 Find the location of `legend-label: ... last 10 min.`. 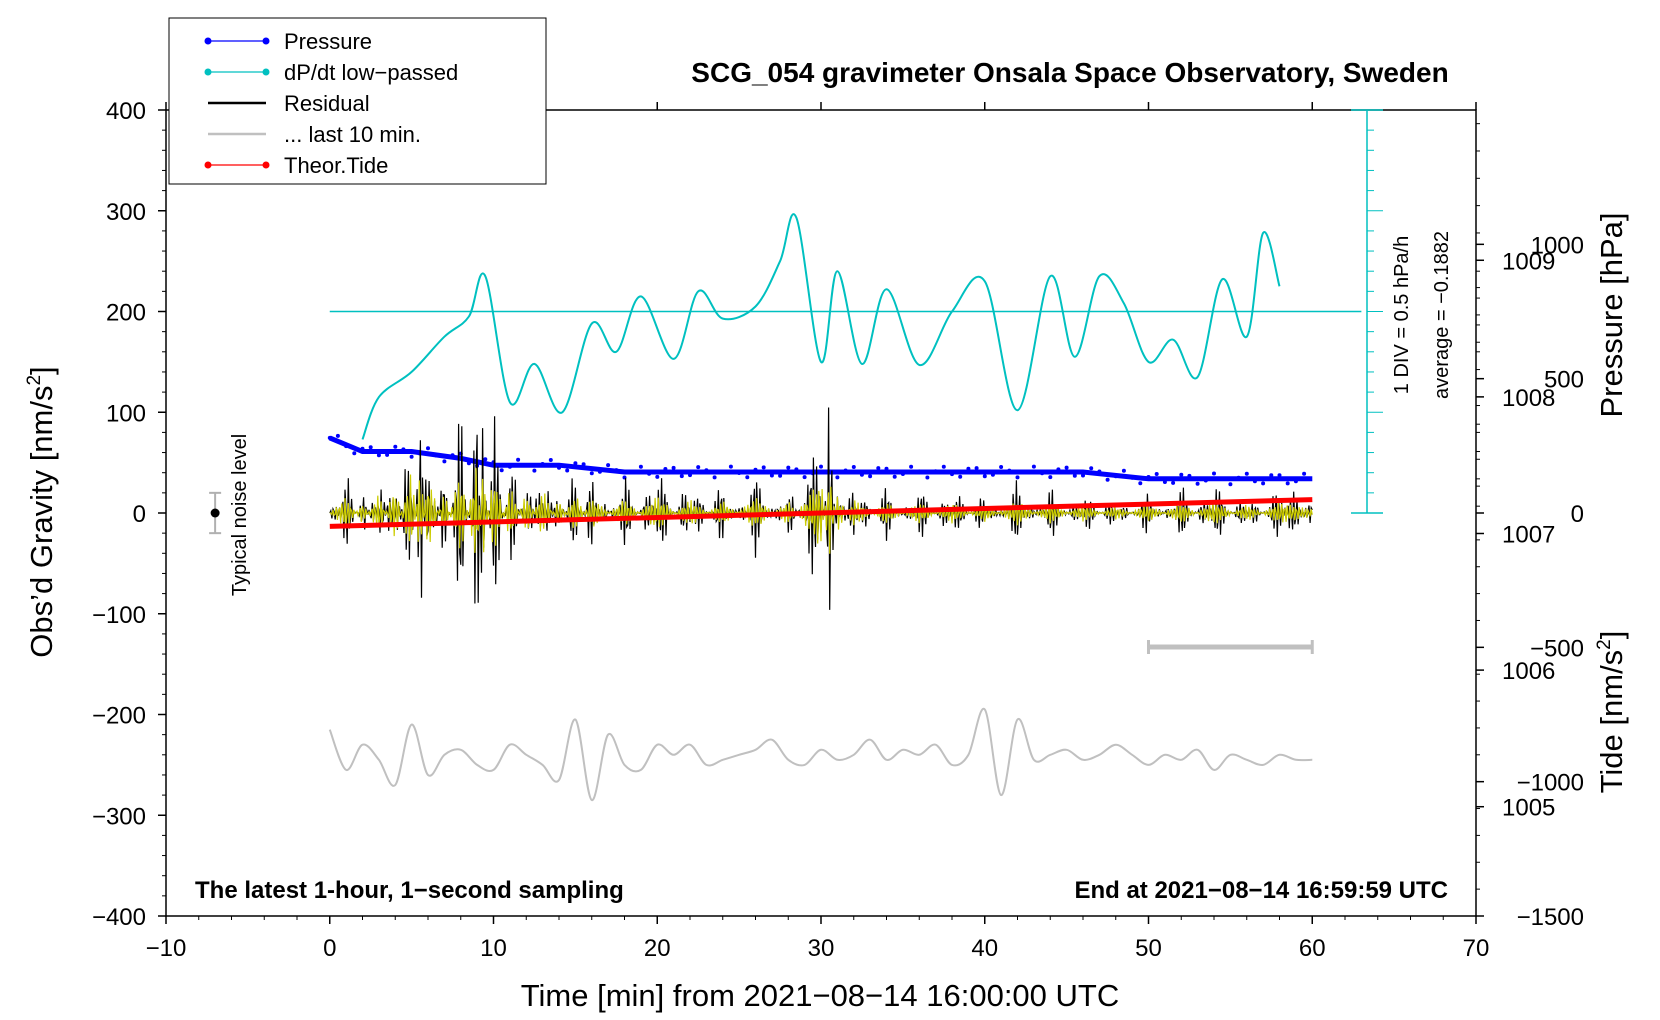

legend-label: ... last 10 min. is located at coordinates (352, 134).